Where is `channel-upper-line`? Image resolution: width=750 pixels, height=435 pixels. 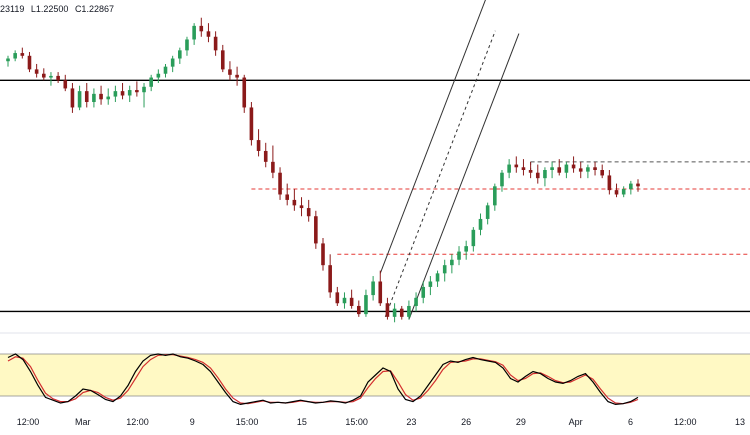 channel-upper-line is located at coordinates (432, 137).